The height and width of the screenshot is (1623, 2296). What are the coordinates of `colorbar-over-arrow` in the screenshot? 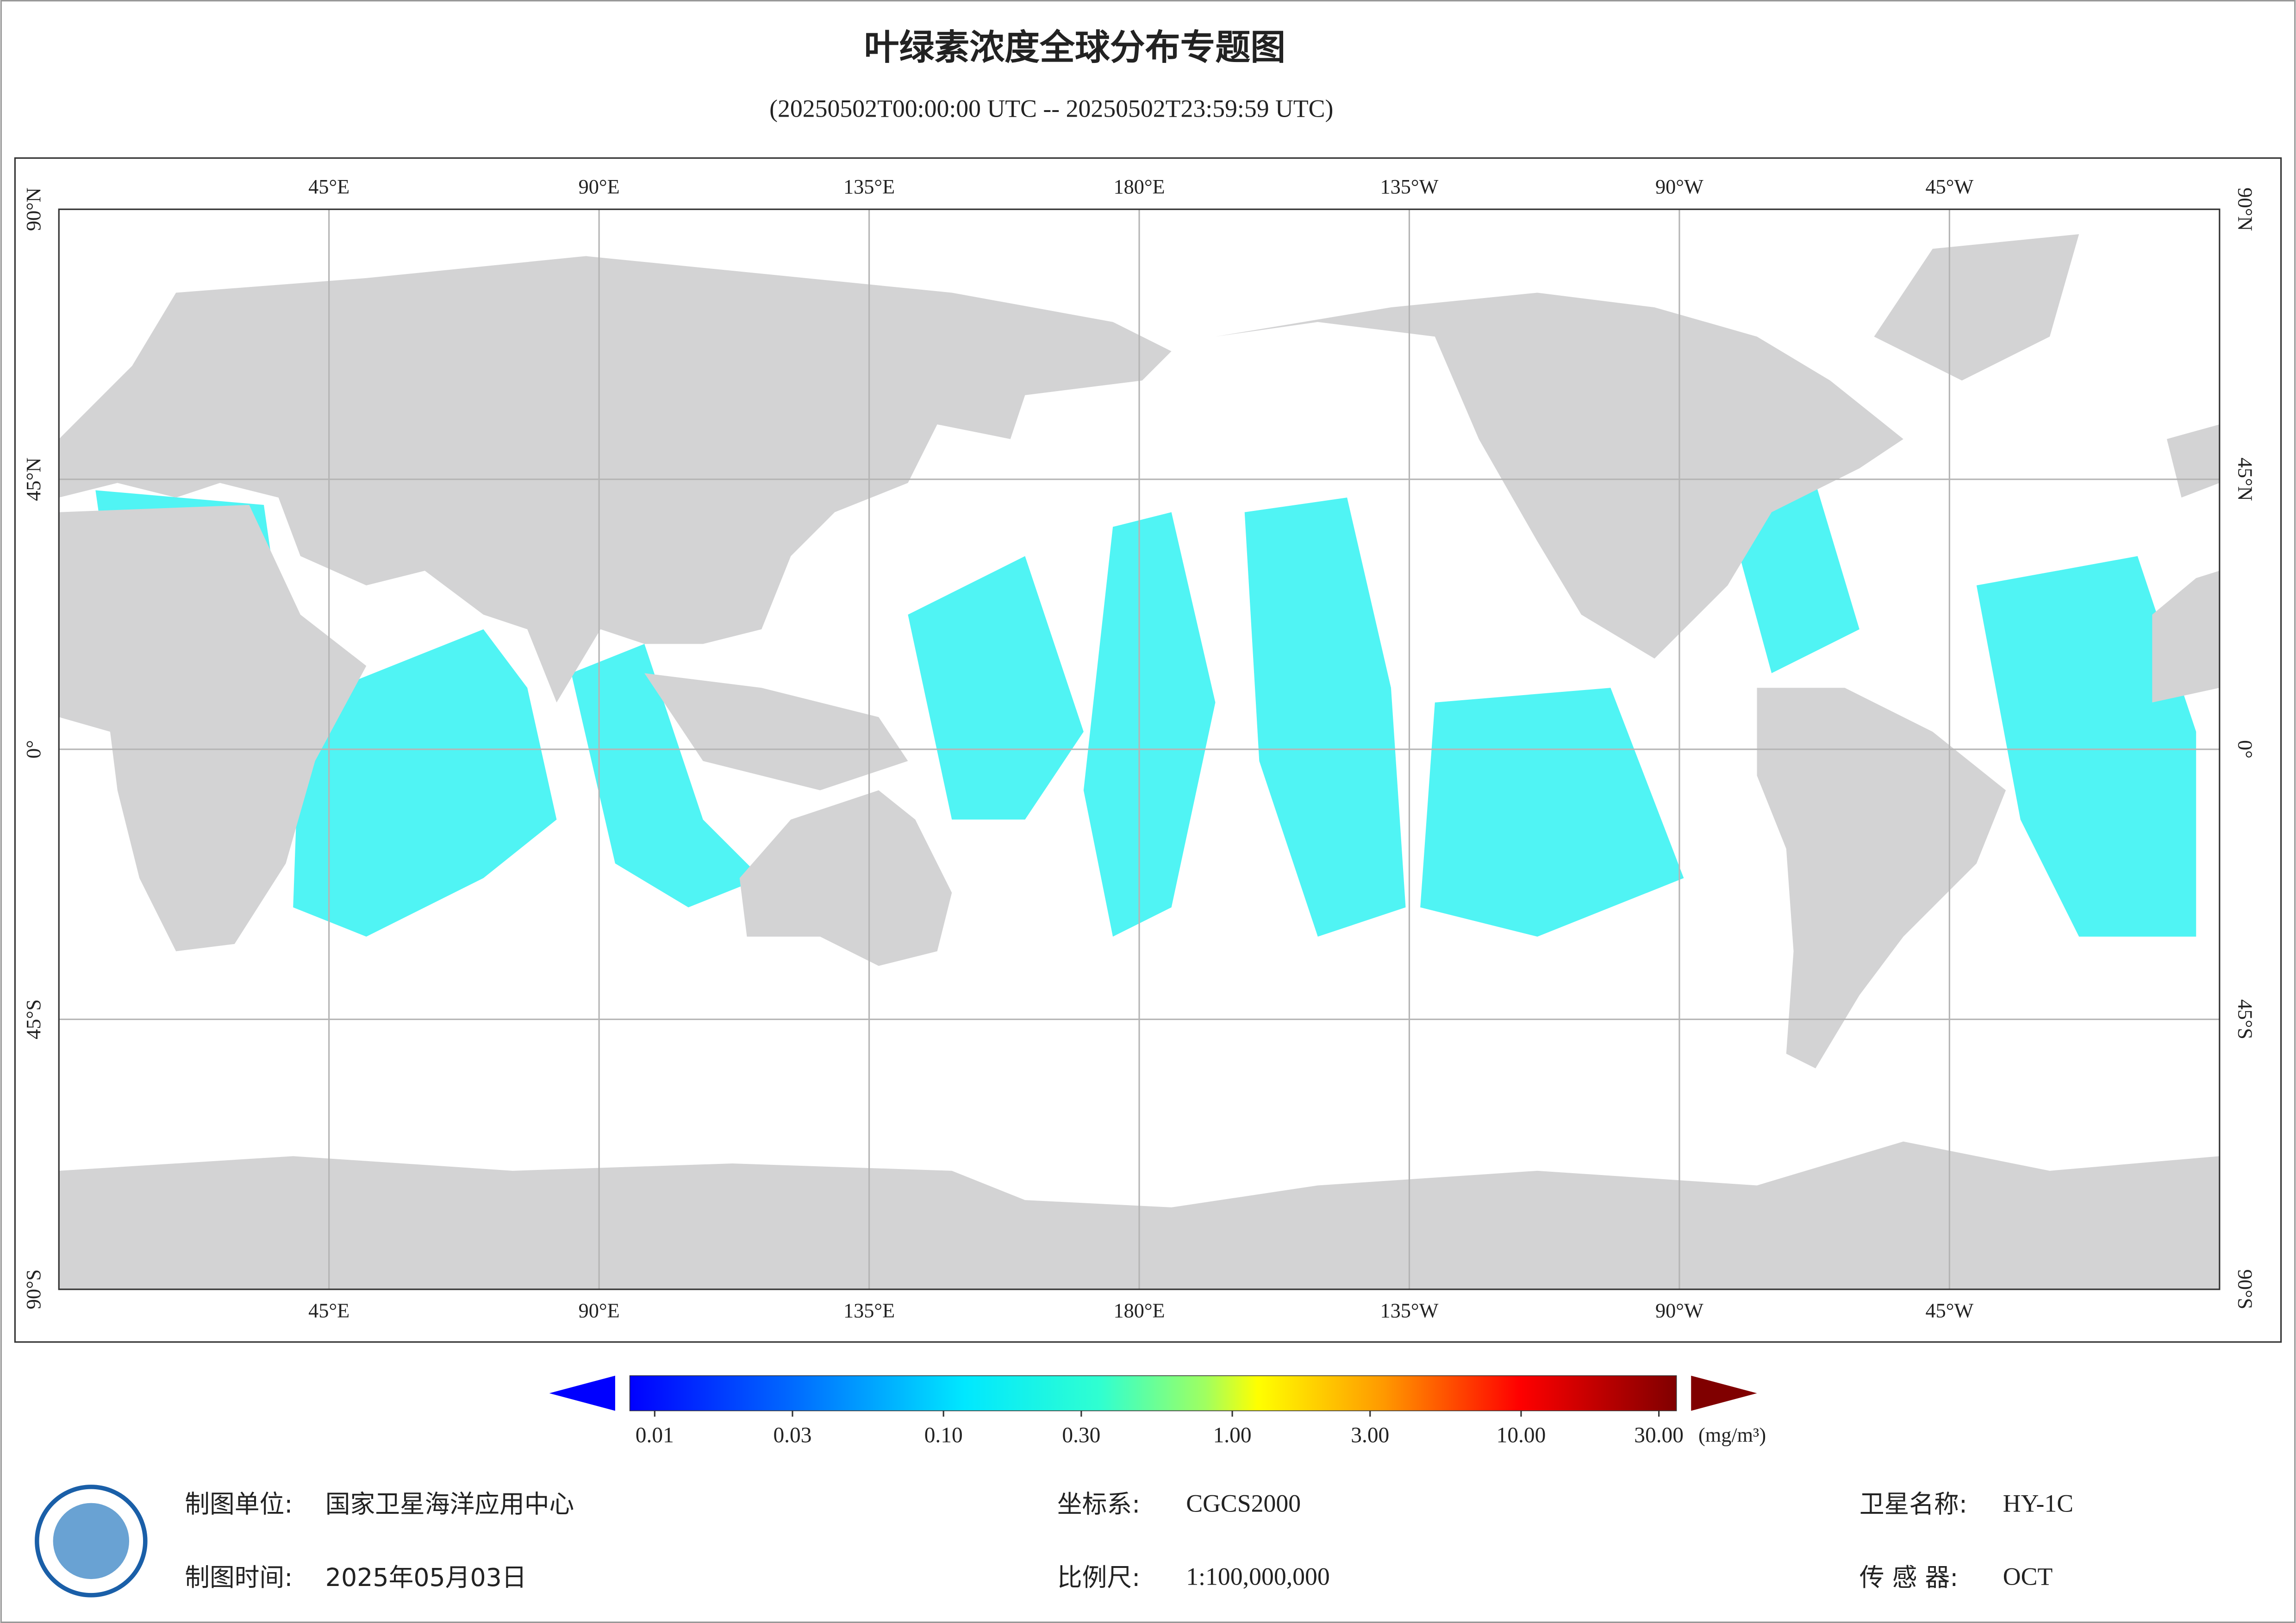 It's located at (1724, 1393).